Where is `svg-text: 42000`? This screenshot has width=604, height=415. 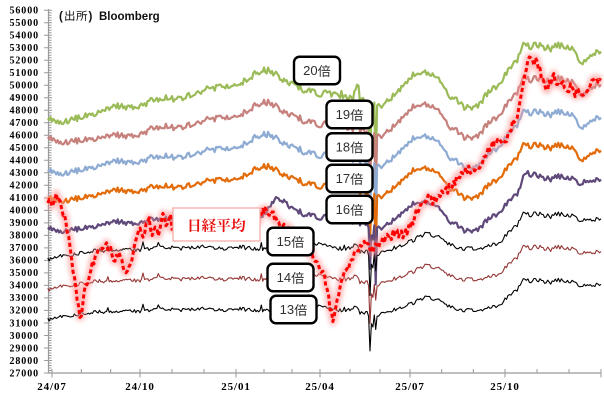
svg-text: 42000 is located at coordinates (25, 186).